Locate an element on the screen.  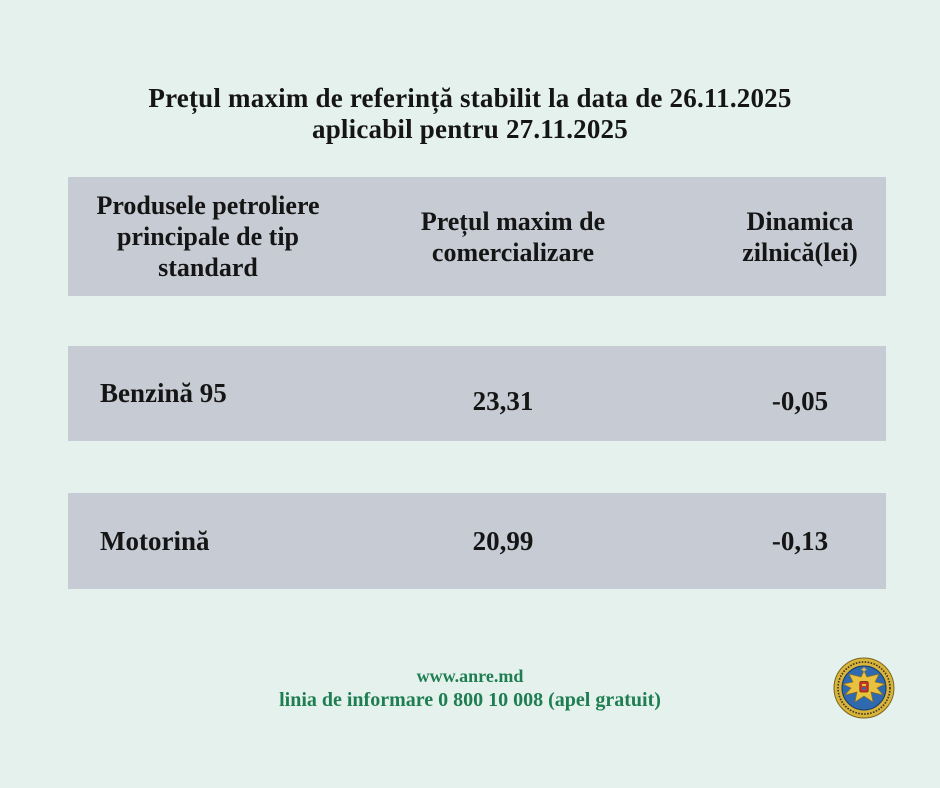
max-price-value: 20,99 is located at coordinates (513, 541).